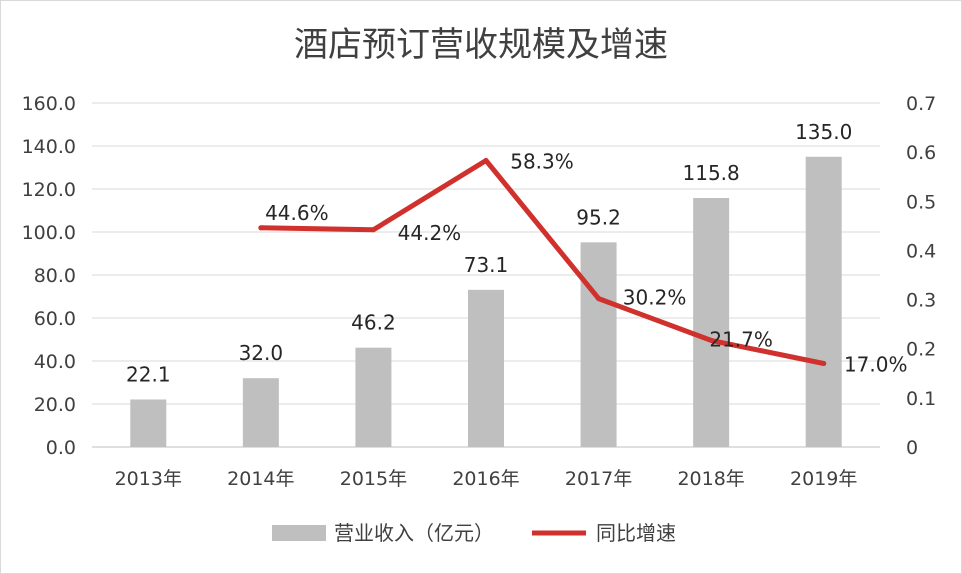 This screenshot has height=574, width=962. What do you see at coordinates (49, 104) in the screenshot?
I see `y-left-tick-label: 160.0` at bounding box center [49, 104].